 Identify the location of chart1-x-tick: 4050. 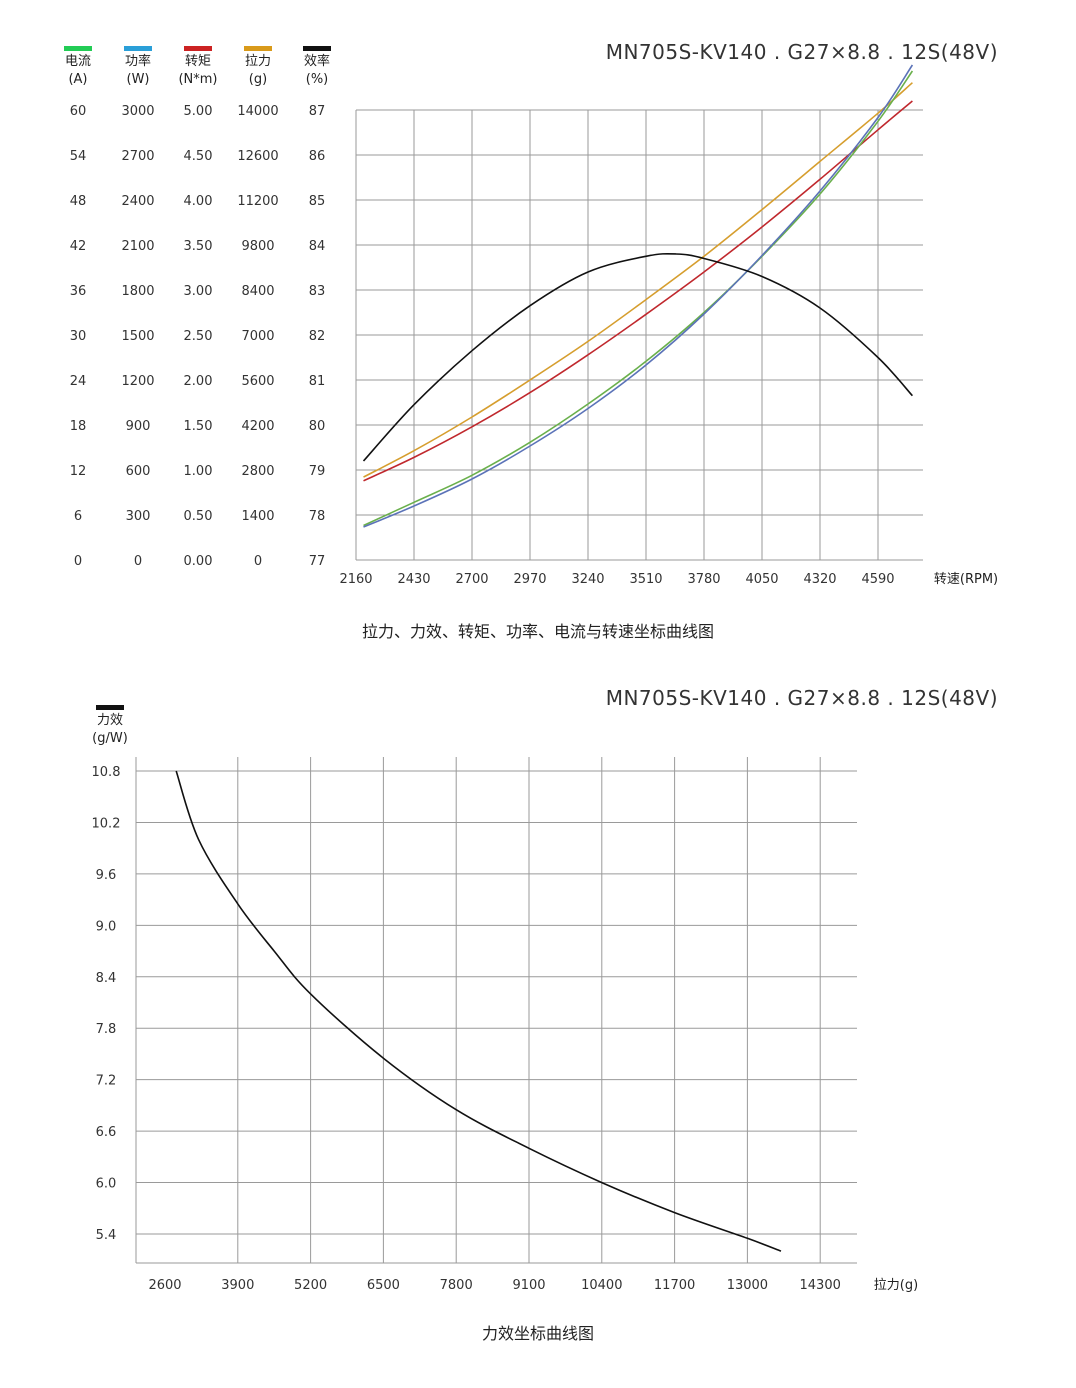
(761, 579).